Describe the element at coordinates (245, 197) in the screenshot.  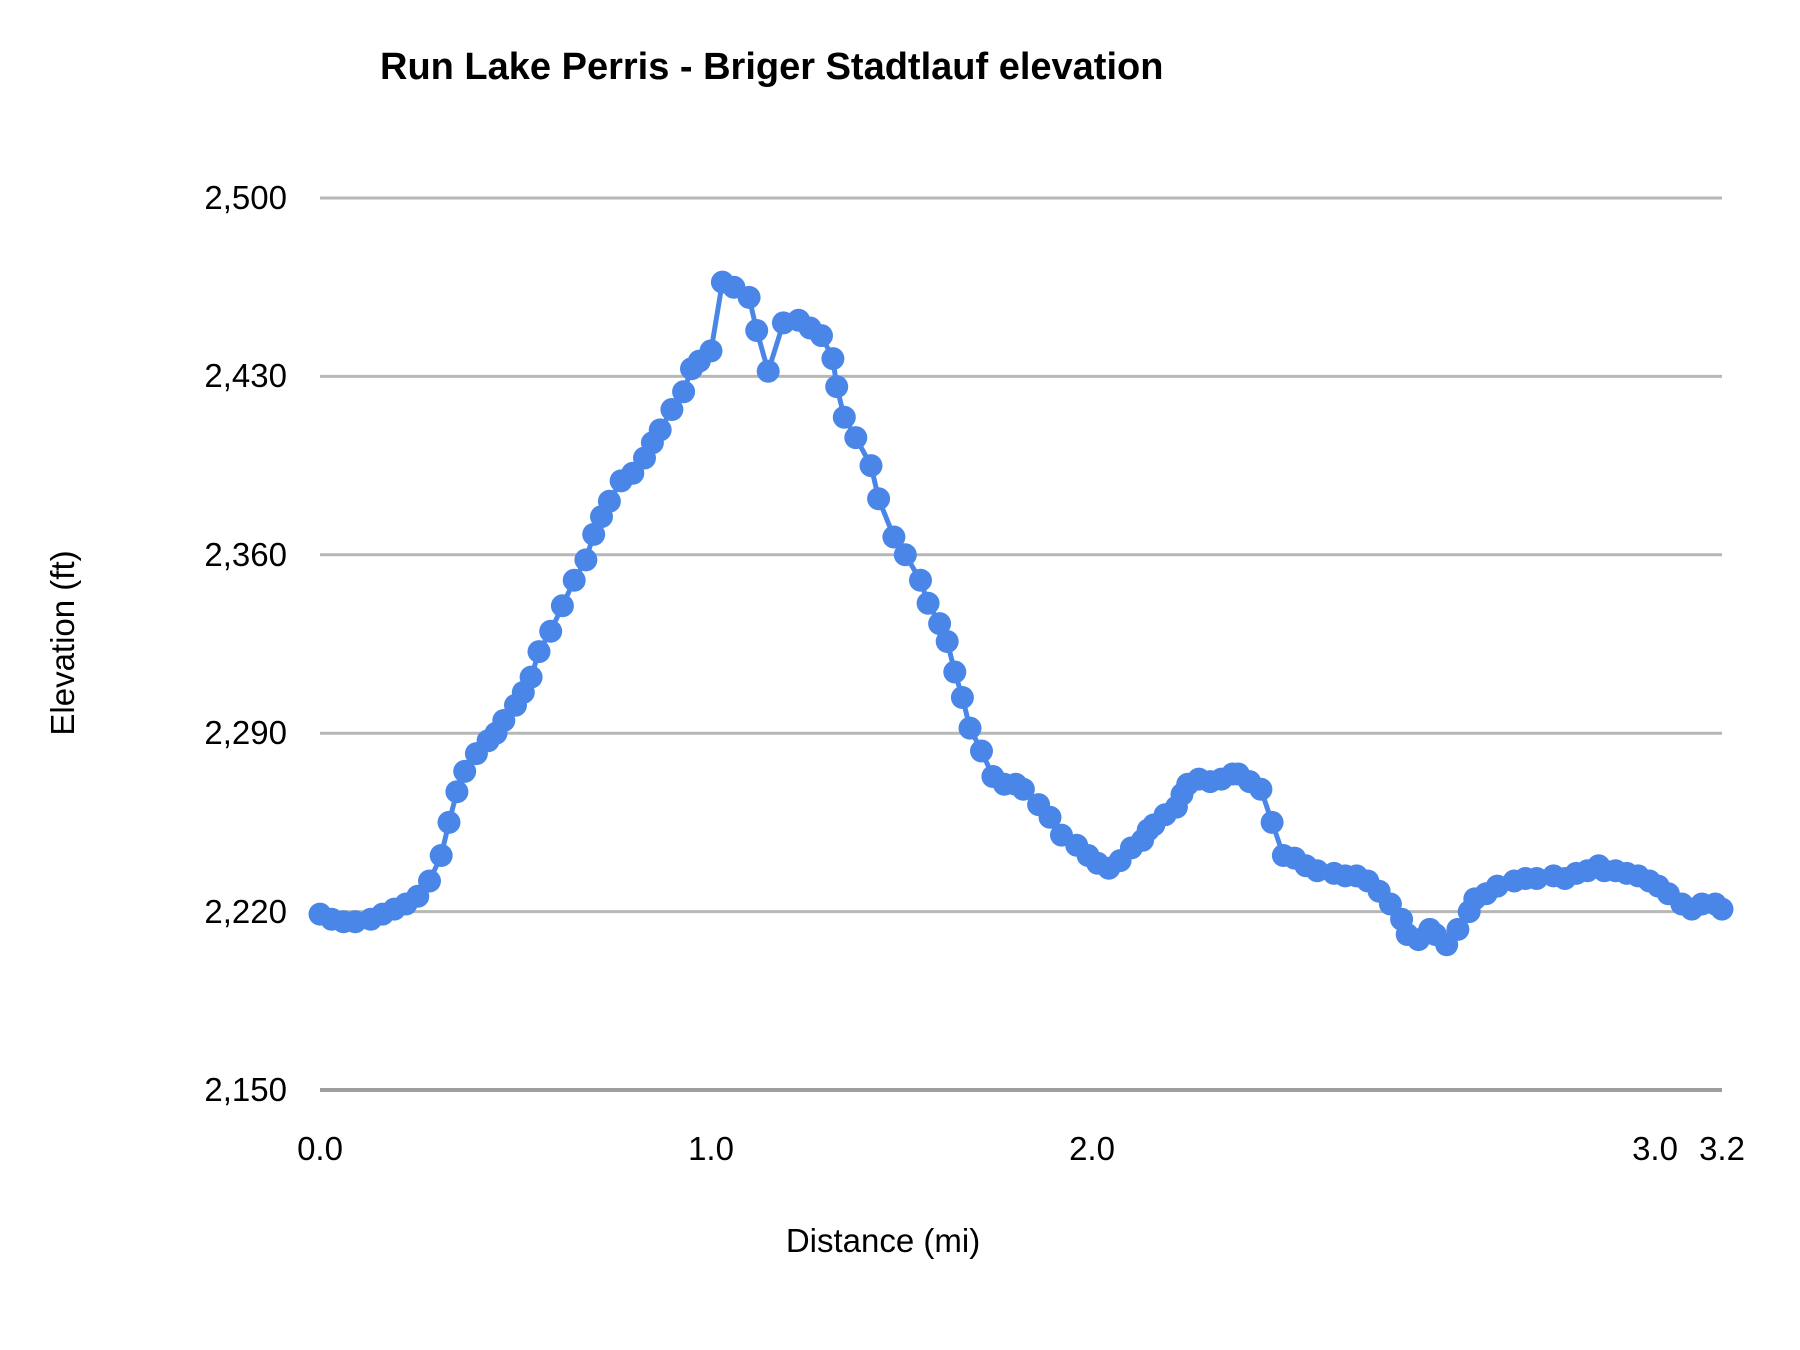
I see `y-tick-label-2500: 2,500` at that location.